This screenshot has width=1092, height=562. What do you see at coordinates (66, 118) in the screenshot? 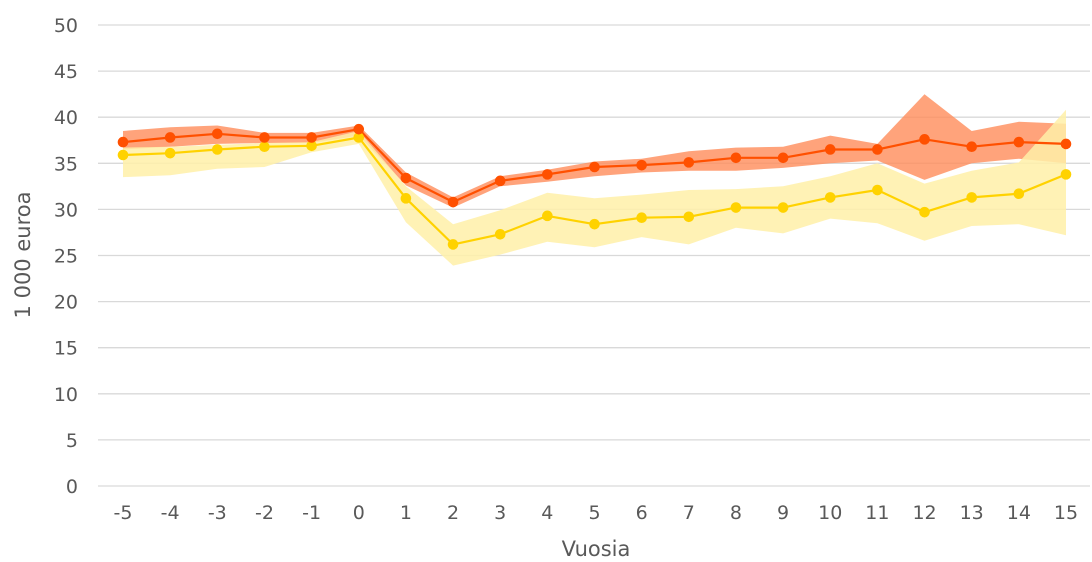
I see `y-tick-label: 40` at bounding box center [66, 118].